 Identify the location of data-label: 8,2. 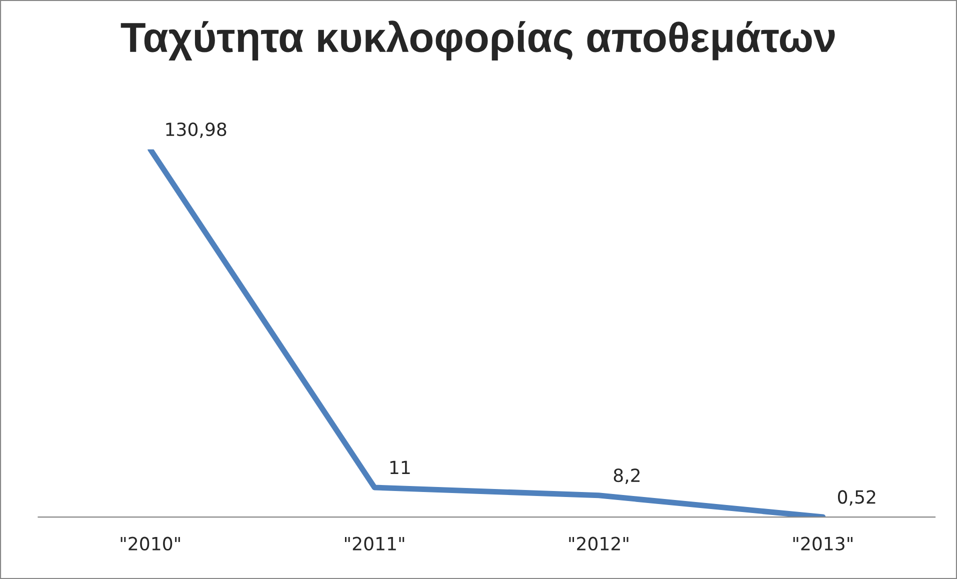
(627, 476).